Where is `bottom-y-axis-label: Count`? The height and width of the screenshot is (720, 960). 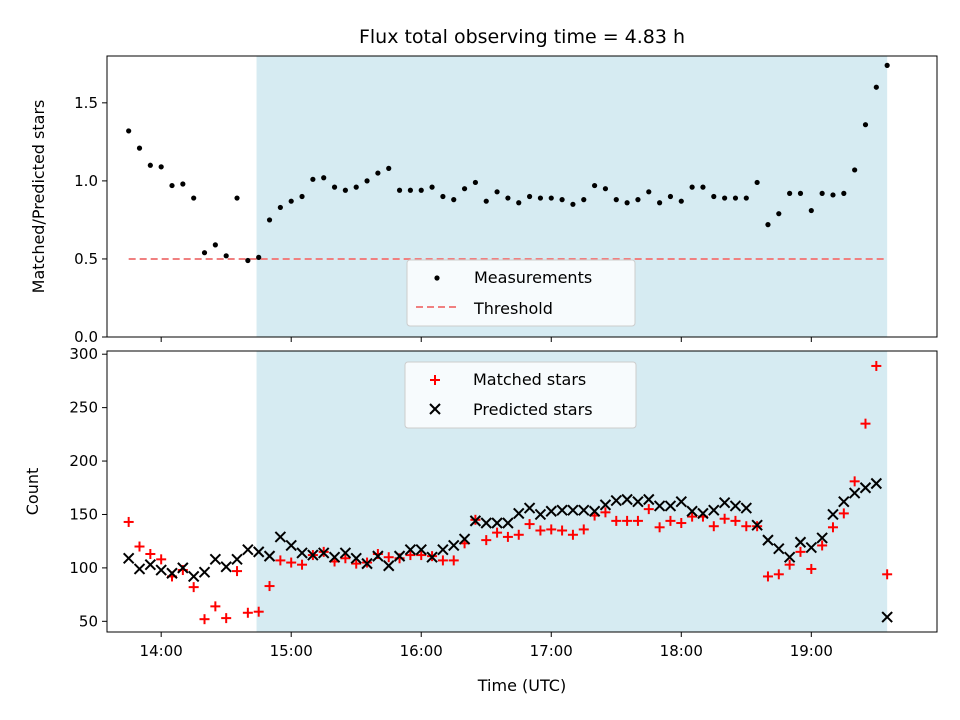 bottom-y-axis-label: Count is located at coordinates (32, 492).